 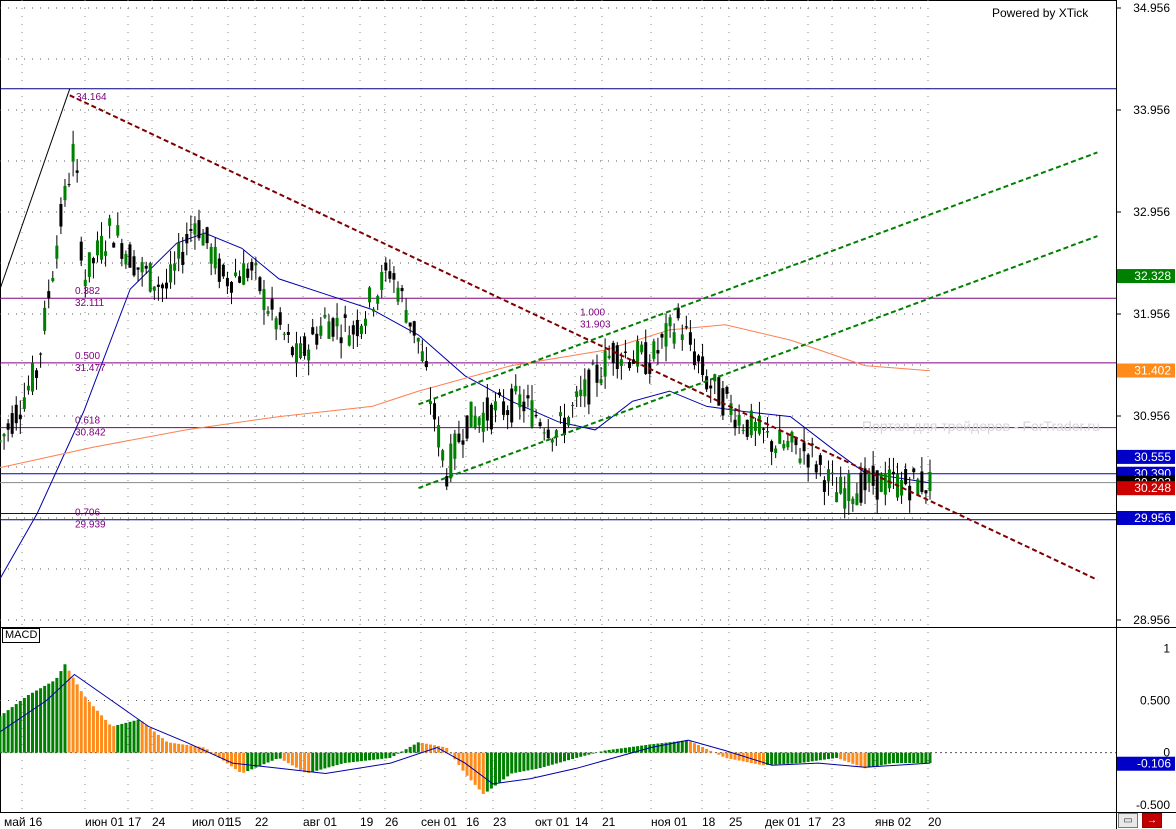 What do you see at coordinates (1128, 820) in the screenshot?
I see `window-icon: ▭` at bounding box center [1128, 820].